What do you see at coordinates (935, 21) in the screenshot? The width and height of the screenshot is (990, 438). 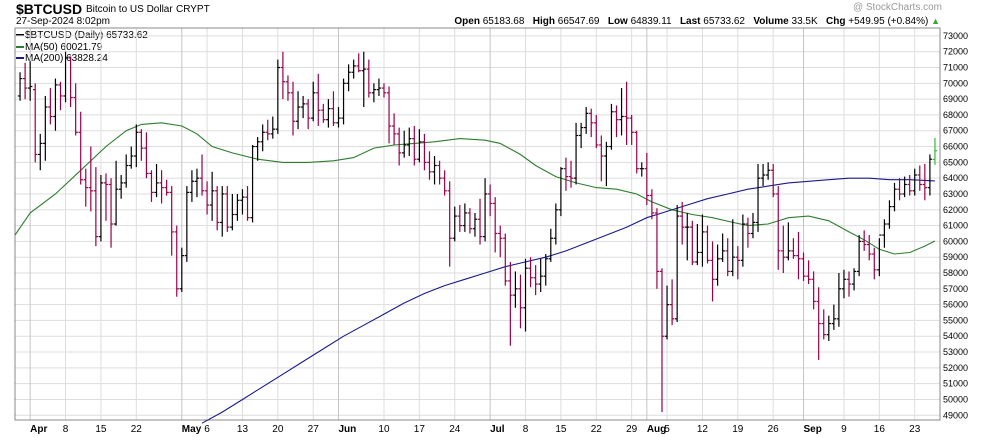 I see `up-arrow-icon: ▲` at bounding box center [935, 21].